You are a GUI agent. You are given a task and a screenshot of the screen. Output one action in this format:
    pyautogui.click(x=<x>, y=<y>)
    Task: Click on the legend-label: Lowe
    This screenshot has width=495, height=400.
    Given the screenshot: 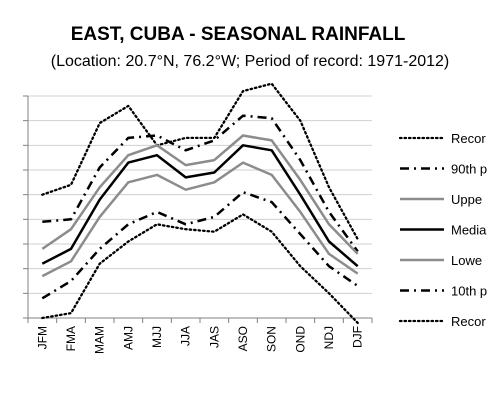 What is the action you would take?
    pyautogui.click(x=466, y=260)
    